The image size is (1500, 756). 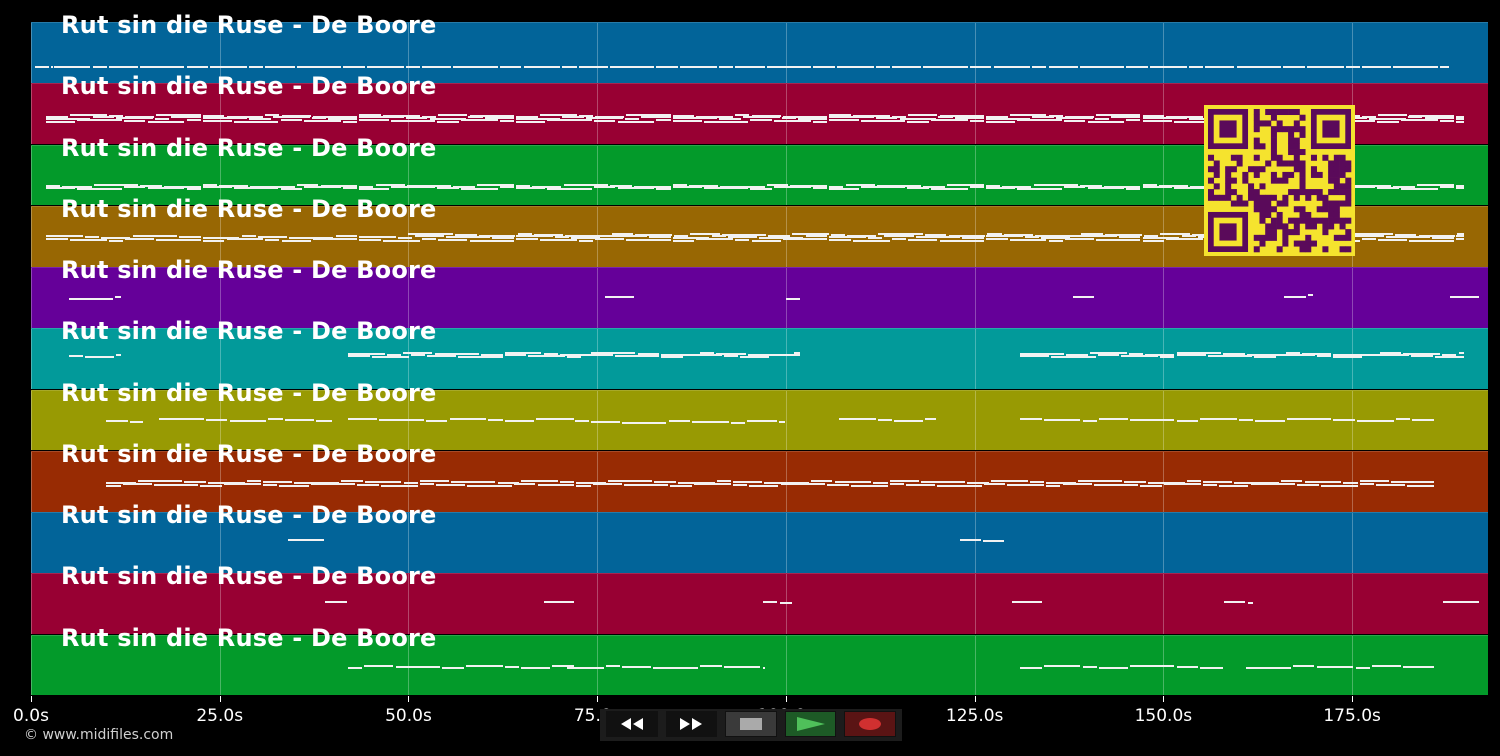 What do you see at coordinates (870, 724) in the screenshot?
I see `record-button` at bounding box center [870, 724].